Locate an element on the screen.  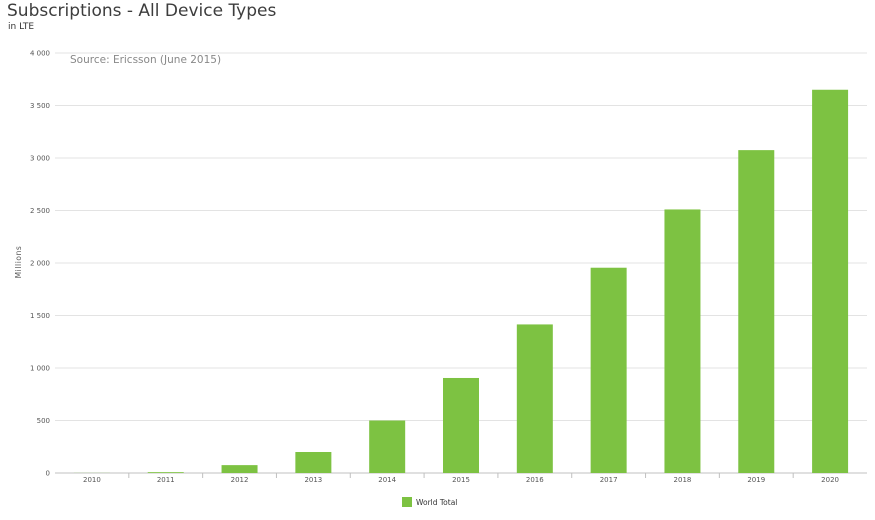
bar-2018 is located at coordinates (682, 341).